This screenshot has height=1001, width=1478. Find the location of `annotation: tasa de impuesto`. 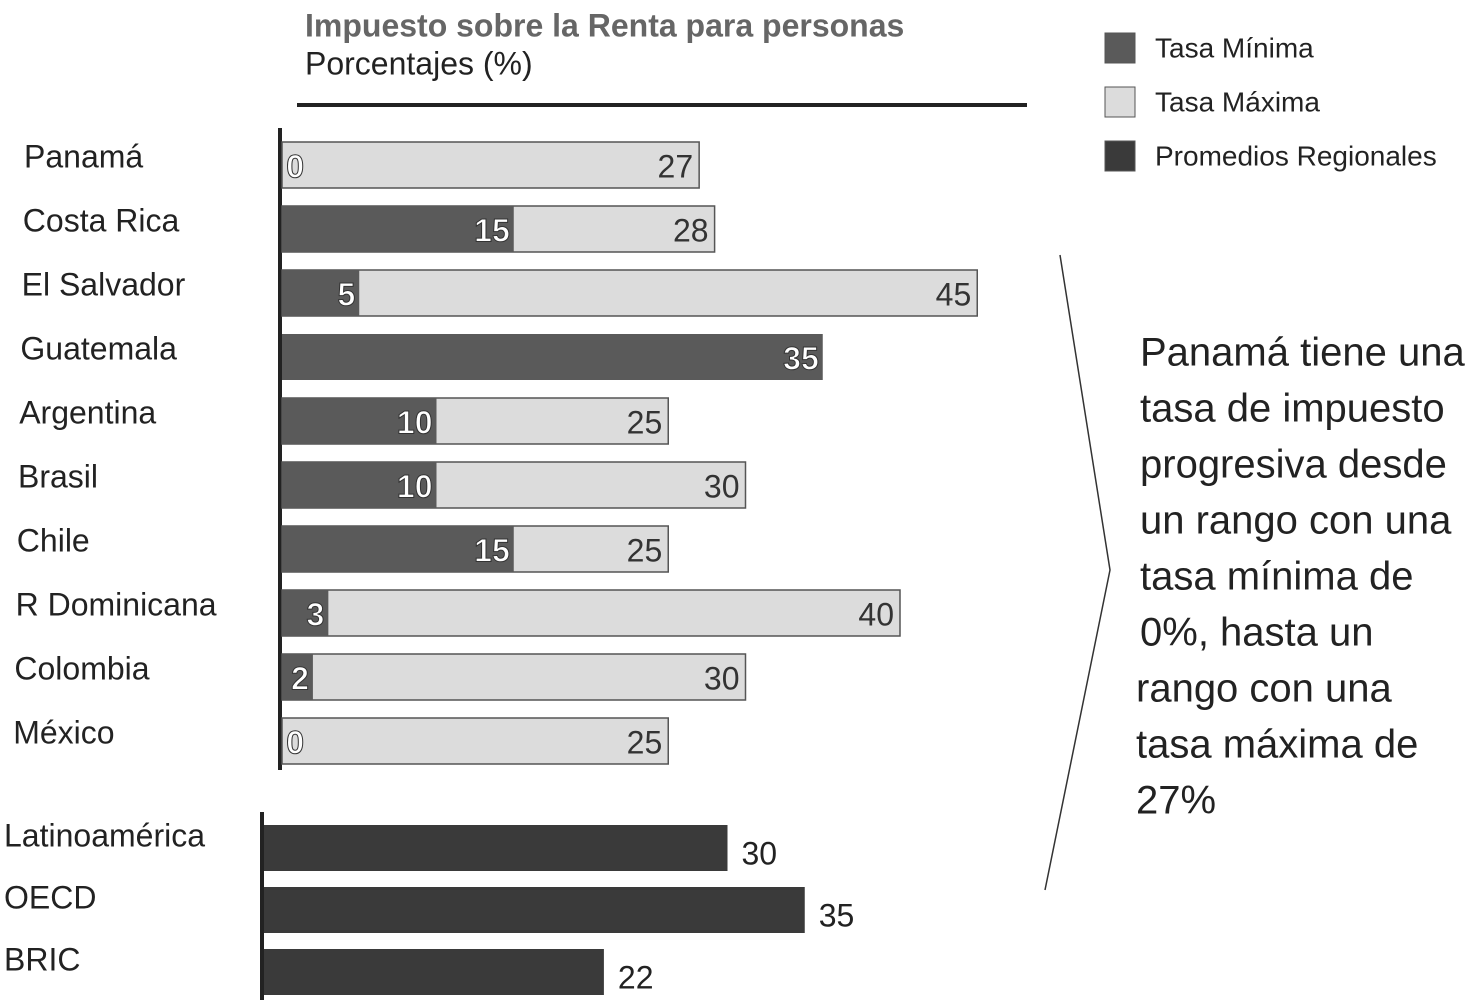

annotation: tasa de impuesto is located at coordinates (1292, 409).